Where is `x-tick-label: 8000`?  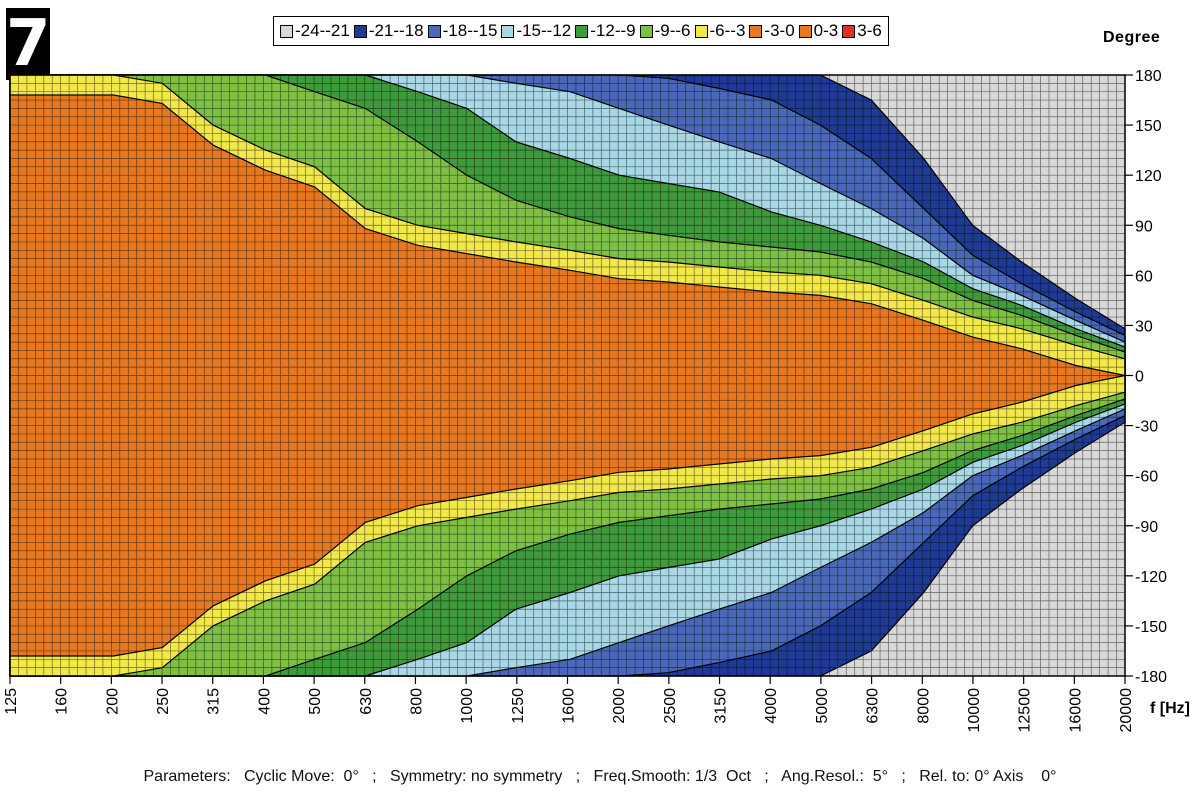
x-tick-label: 8000 is located at coordinates (923, 706).